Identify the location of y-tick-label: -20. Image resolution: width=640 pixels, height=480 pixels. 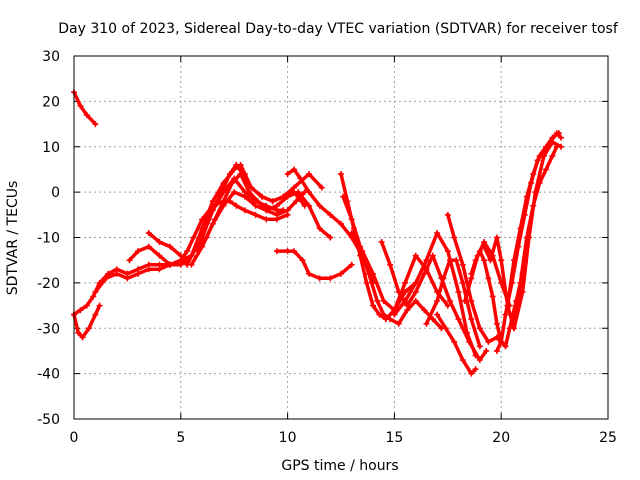
(48, 284).